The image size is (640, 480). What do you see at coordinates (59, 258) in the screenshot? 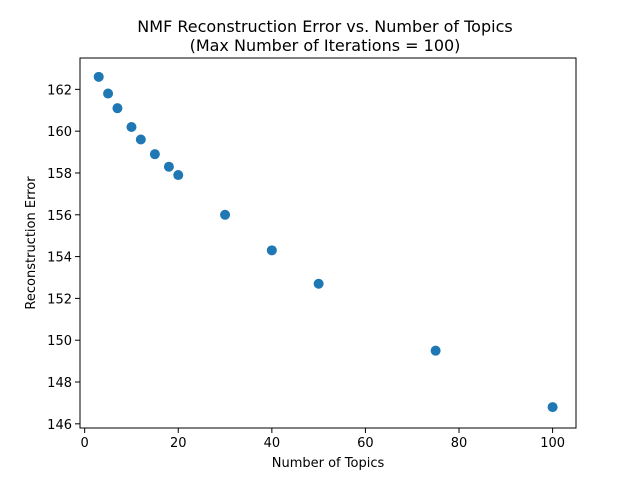
I see `y-tick-label: 154` at bounding box center [59, 258].